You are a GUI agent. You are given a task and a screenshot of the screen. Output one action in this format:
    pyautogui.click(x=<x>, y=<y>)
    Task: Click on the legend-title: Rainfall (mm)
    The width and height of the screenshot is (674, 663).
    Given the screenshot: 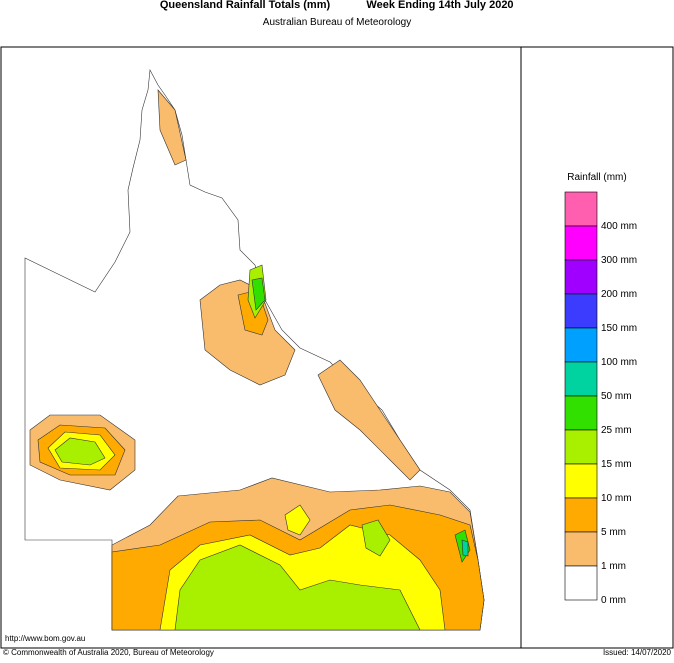 What is the action you would take?
    pyautogui.click(x=596, y=177)
    